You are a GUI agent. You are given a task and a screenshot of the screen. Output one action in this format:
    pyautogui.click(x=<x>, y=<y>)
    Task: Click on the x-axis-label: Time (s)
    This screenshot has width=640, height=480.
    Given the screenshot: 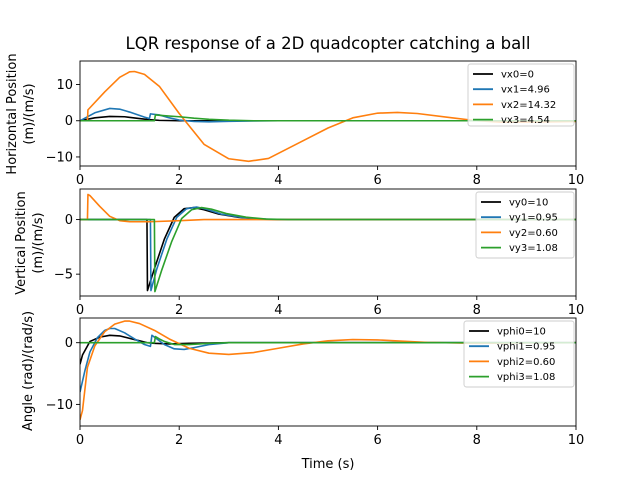 What is the action you would take?
    pyautogui.click(x=328, y=464)
    